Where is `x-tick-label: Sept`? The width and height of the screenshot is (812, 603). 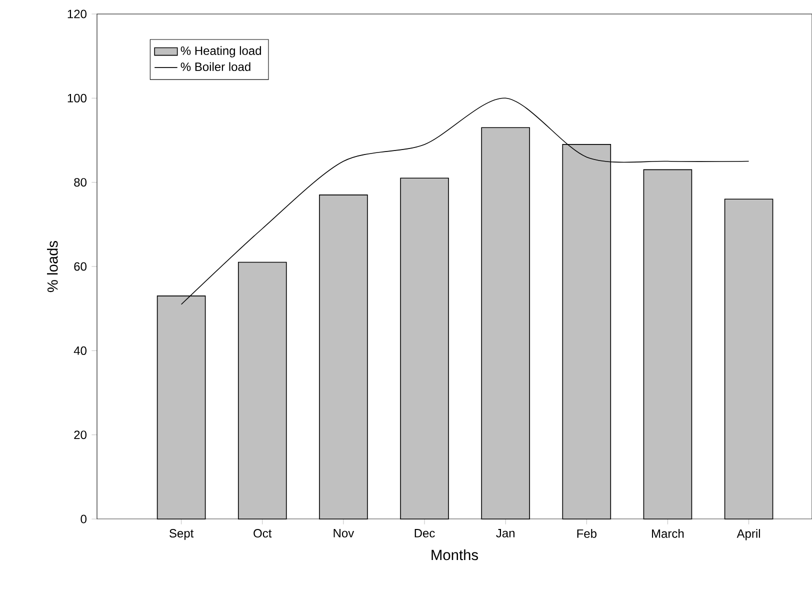
x-tick-label: Sept is located at coordinates (182, 534).